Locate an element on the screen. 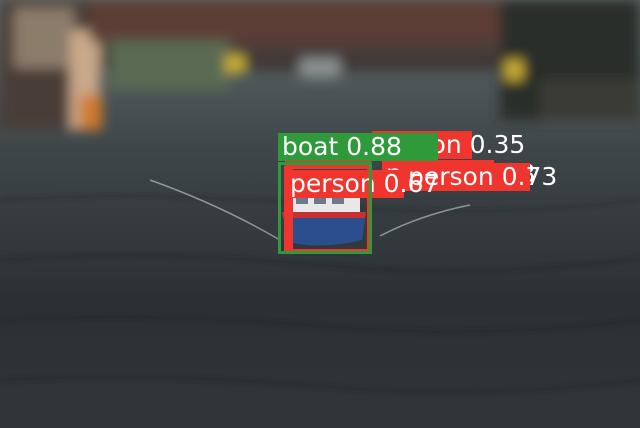 The image size is (640, 428). detection-label-person: person 0.67 is located at coordinates (362, 184).